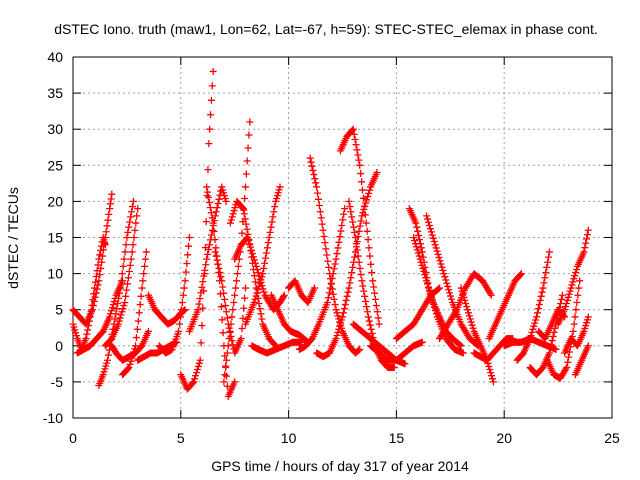  What do you see at coordinates (55, 274) in the screenshot?
I see `y-tick-label: 10` at bounding box center [55, 274].